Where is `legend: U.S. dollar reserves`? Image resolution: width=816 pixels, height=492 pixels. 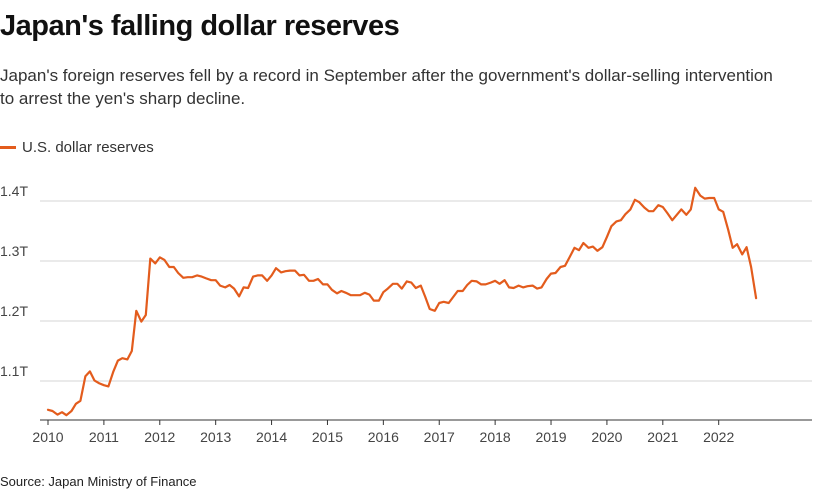 legend: U.S. dollar reserves is located at coordinates (77, 147).